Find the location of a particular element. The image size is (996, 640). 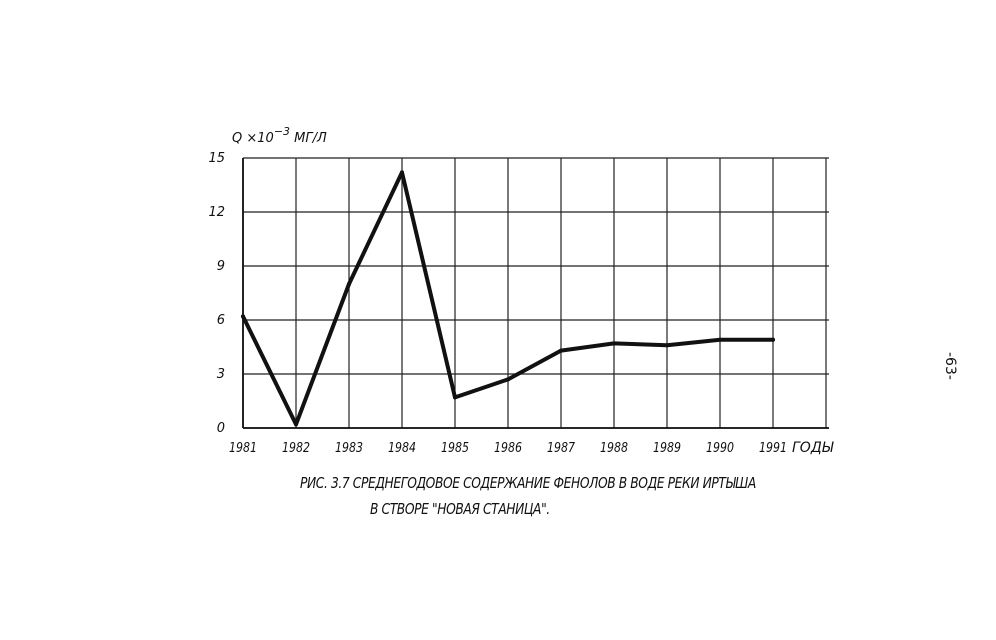

y-axis-unit-exponent: −3 is located at coordinates (282, 131).